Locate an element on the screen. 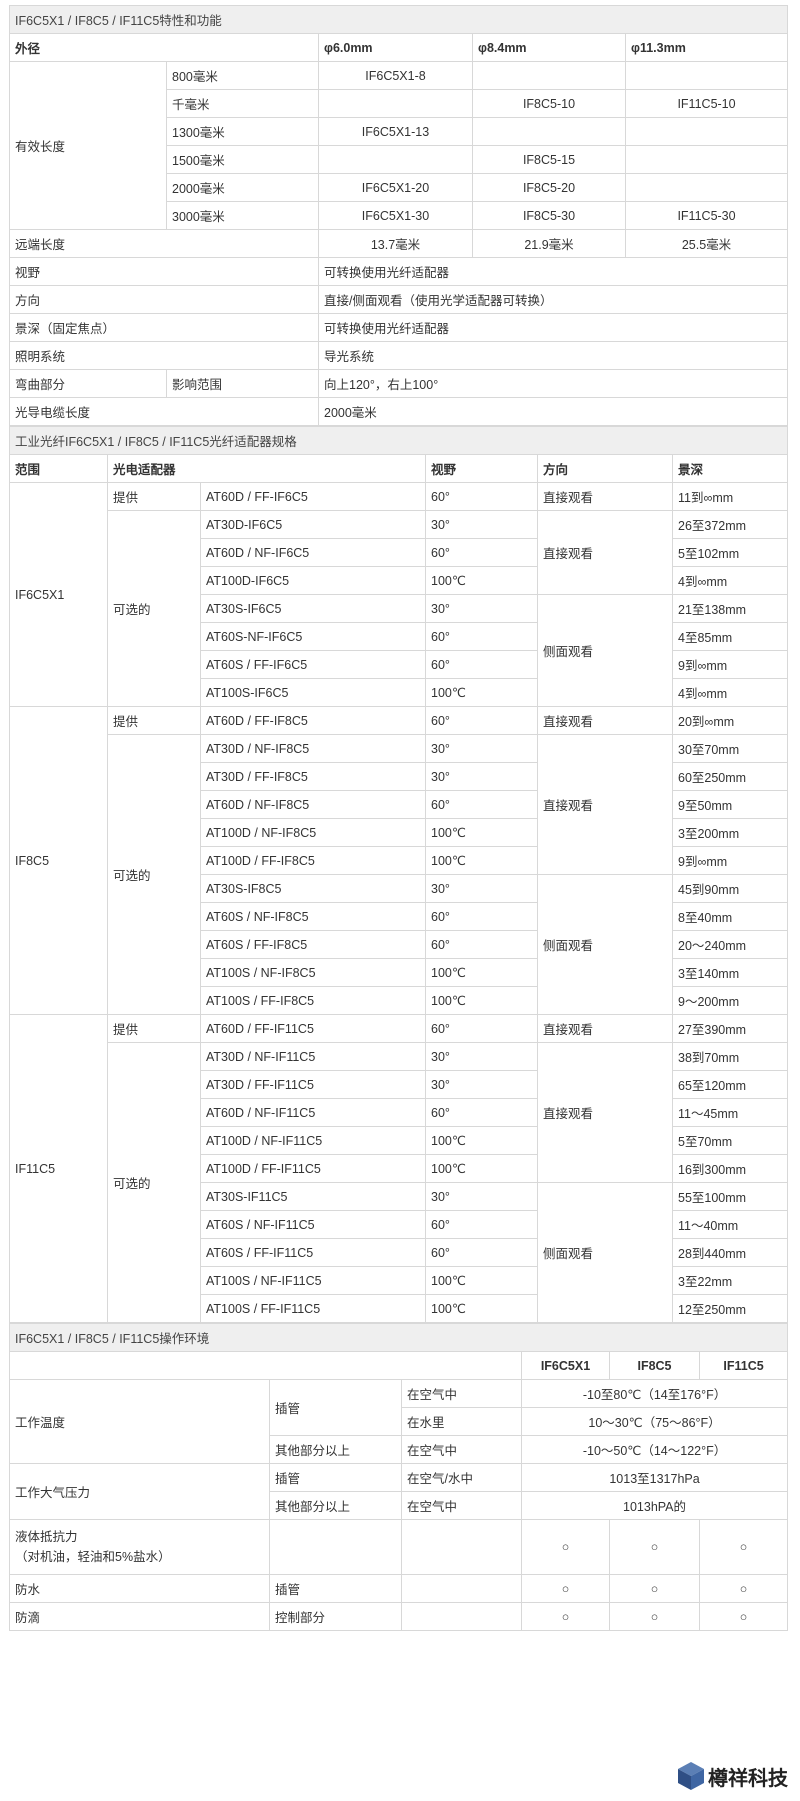  adapter-row: AT100D / FF-IF11C5 100℃ 16到300mm is located at coordinates (399, 1168).